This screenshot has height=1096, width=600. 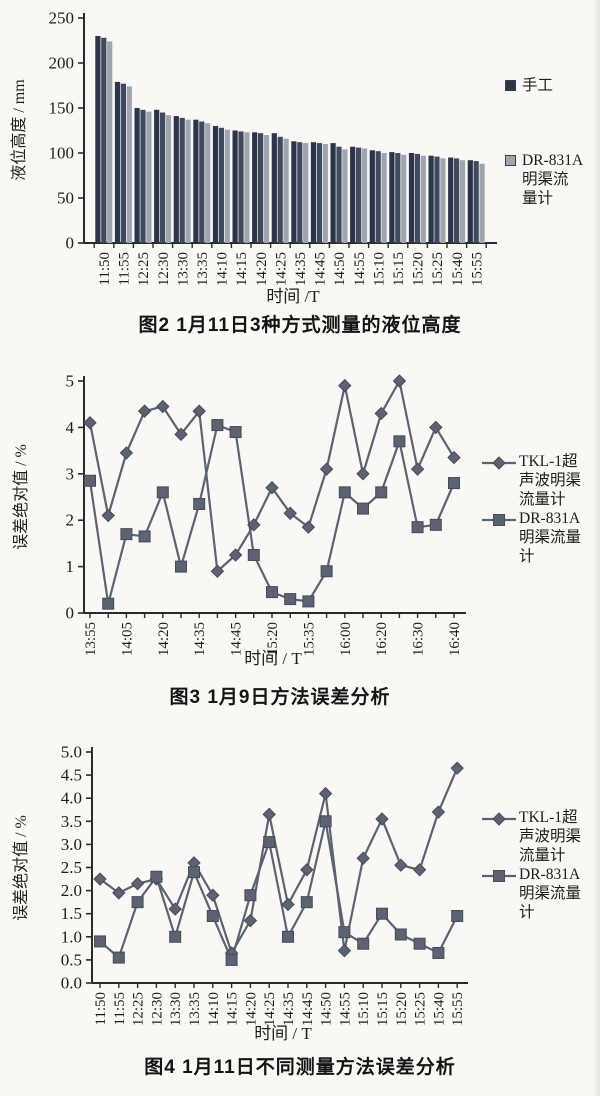 What do you see at coordinates (346, 639) in the screenshot?
I see `x-tick-label: 16:00` at bounding box center [346, 639].